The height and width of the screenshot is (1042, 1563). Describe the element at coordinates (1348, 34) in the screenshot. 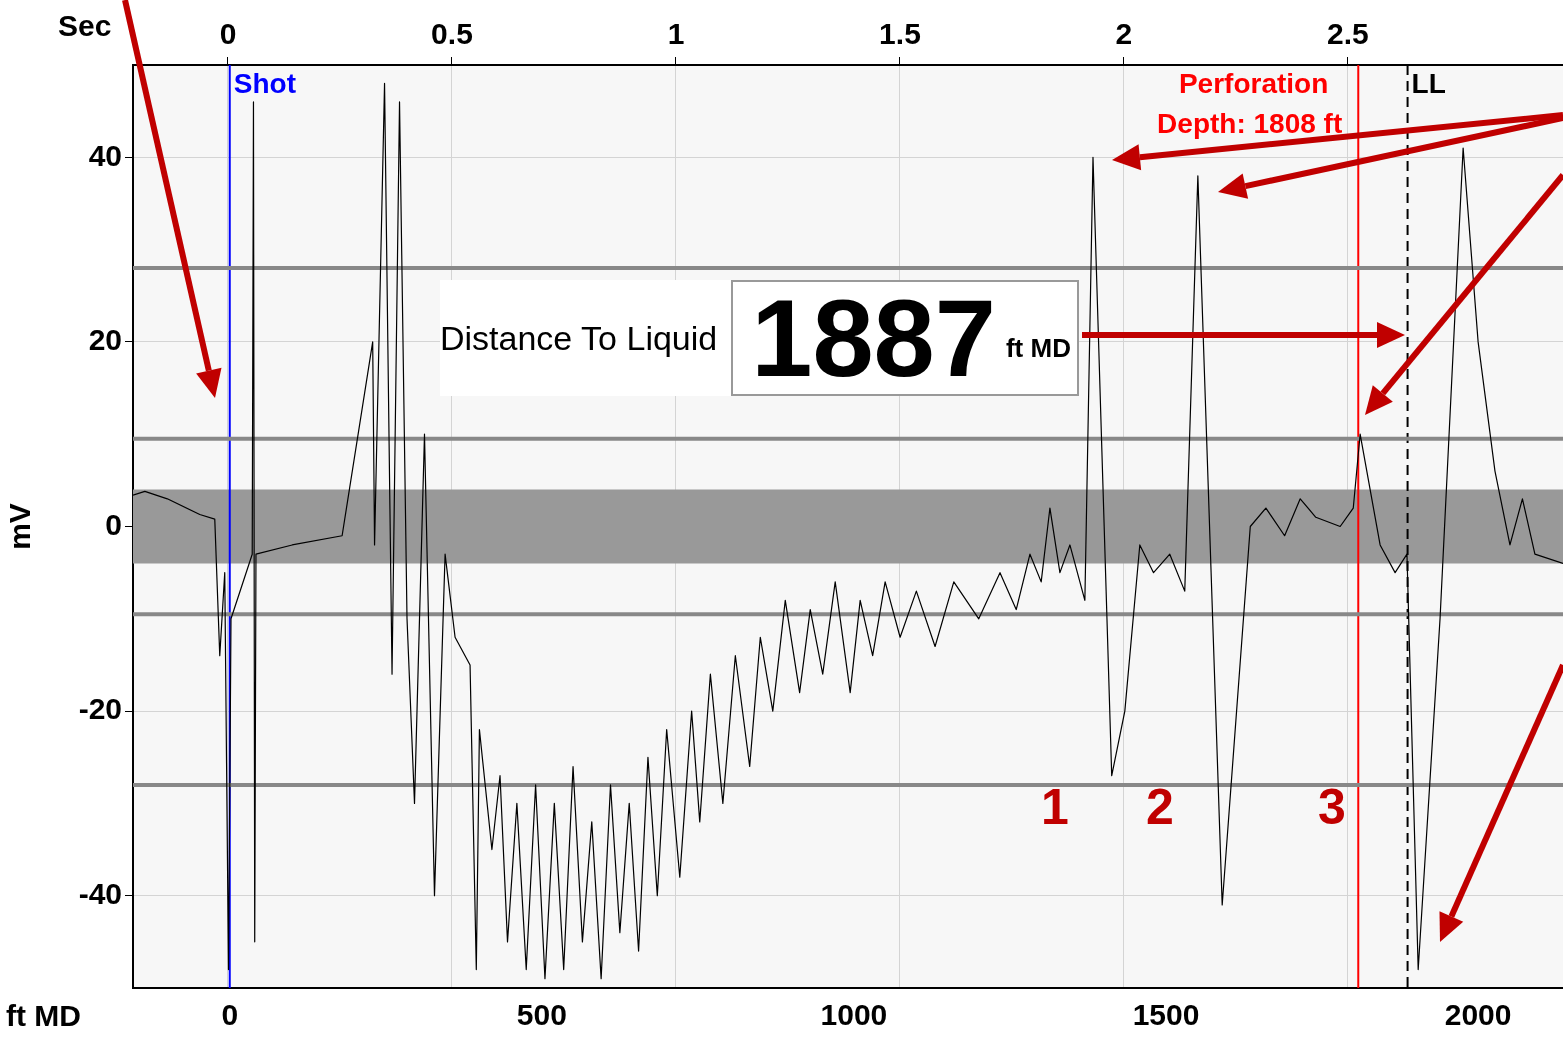

I see `x2-tick-label: 2.5` at that location.